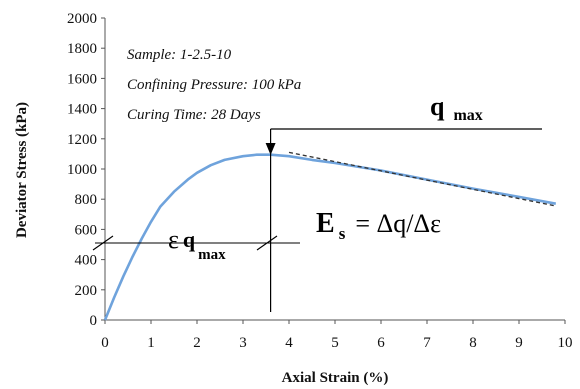 This screenshot has height=389, width=580. Describe the element at coordinates (105, 343) in the screenshot. I see `x-tick-label: 0` at that location.